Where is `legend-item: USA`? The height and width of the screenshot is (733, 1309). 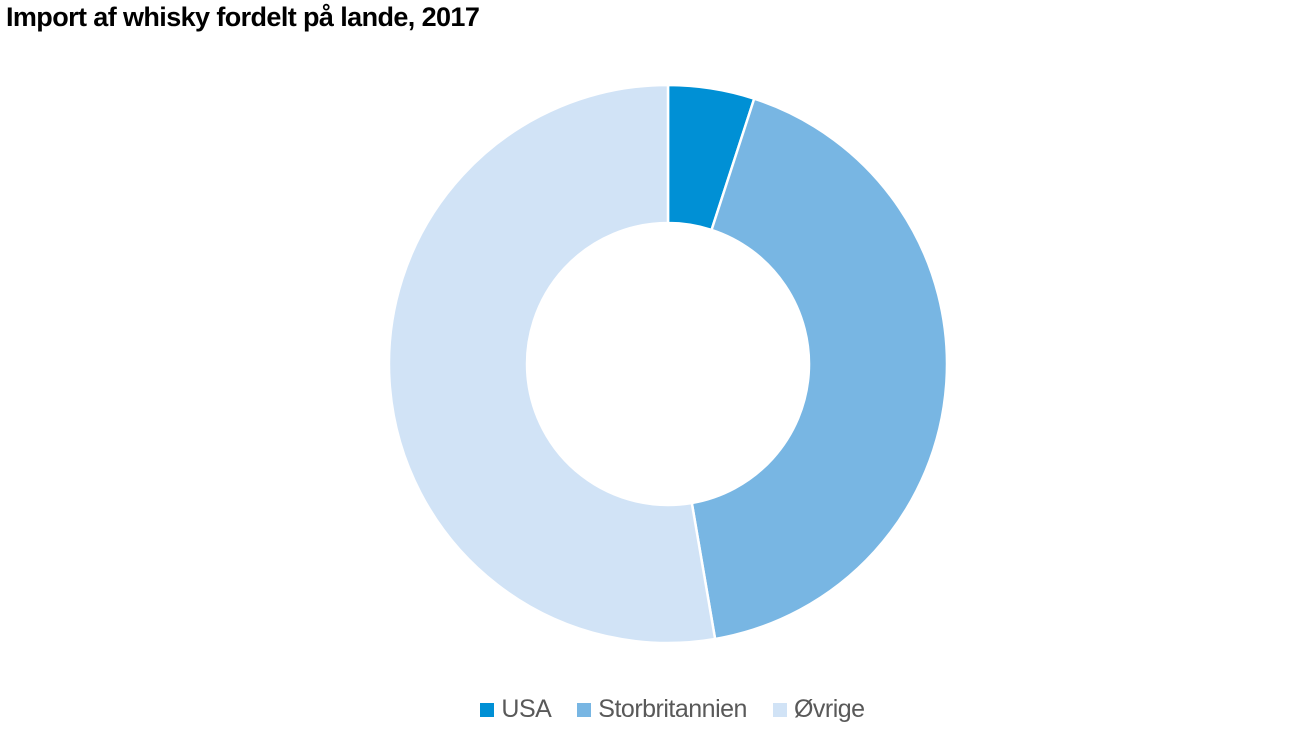 legend-item: USA is located at coordinates (516, 709).